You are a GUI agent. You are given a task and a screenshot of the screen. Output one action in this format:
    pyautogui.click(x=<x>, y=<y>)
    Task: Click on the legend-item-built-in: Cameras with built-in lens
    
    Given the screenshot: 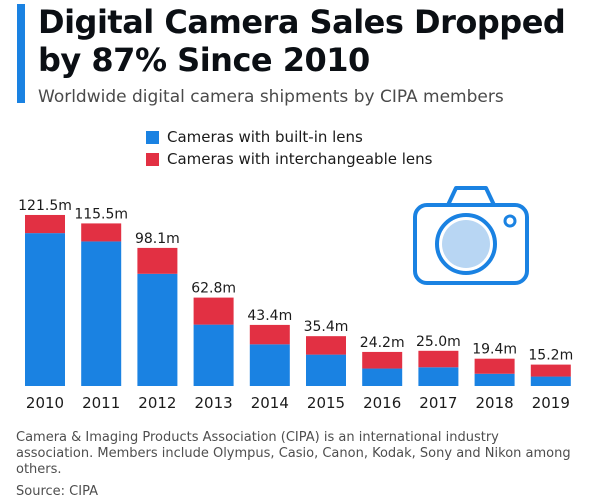 What is the action you would take?
    pyautogui.click(x=289, y=137)
    